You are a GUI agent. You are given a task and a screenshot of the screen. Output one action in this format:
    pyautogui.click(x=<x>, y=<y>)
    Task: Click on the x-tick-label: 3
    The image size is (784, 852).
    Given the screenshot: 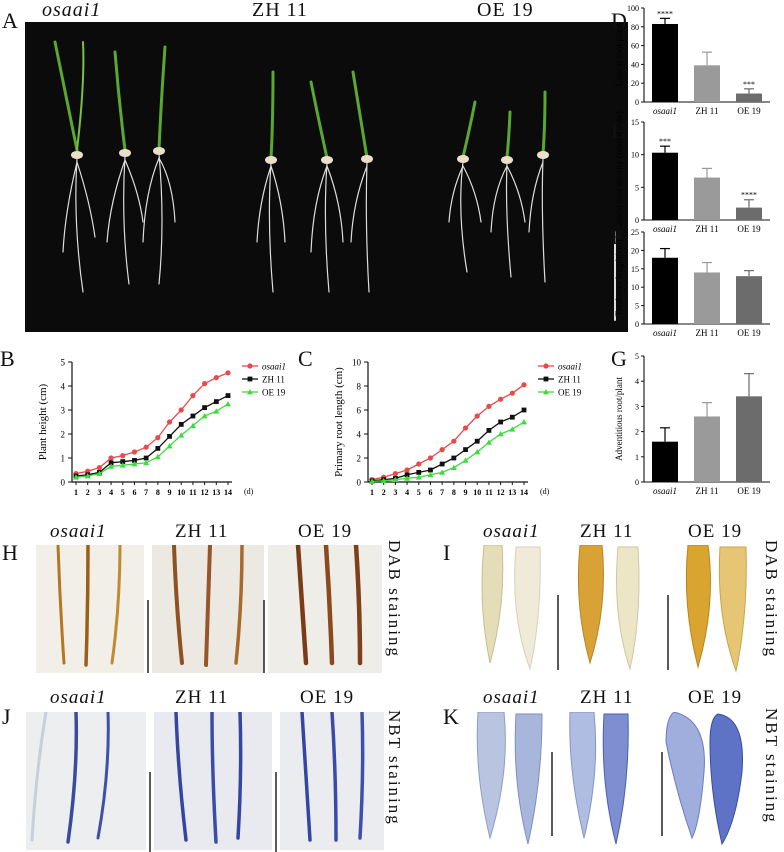 What is the action you would take?
    pyautogui.click(x=395, y=492)
    